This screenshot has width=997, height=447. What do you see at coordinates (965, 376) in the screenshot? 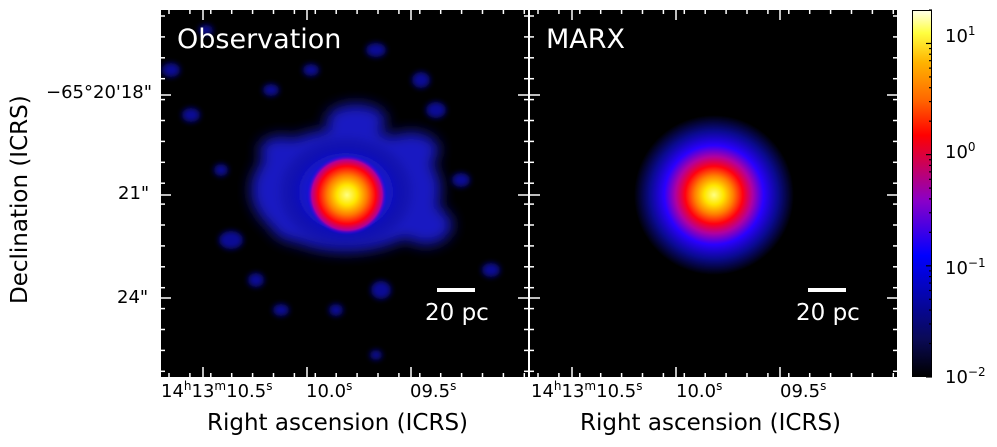
I see `colorbar-tick-label: 10⁻²` at bounding box center [965, 376].